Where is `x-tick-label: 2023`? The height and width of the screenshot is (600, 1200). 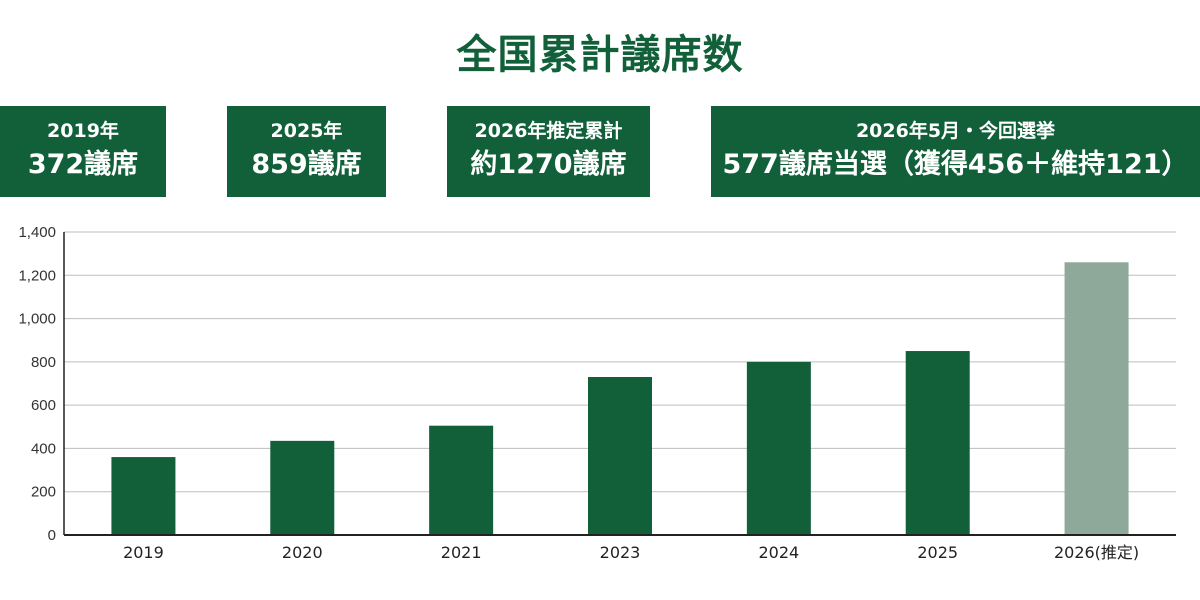
x-tick-label: 2023 is located at coordinates (620, 552).